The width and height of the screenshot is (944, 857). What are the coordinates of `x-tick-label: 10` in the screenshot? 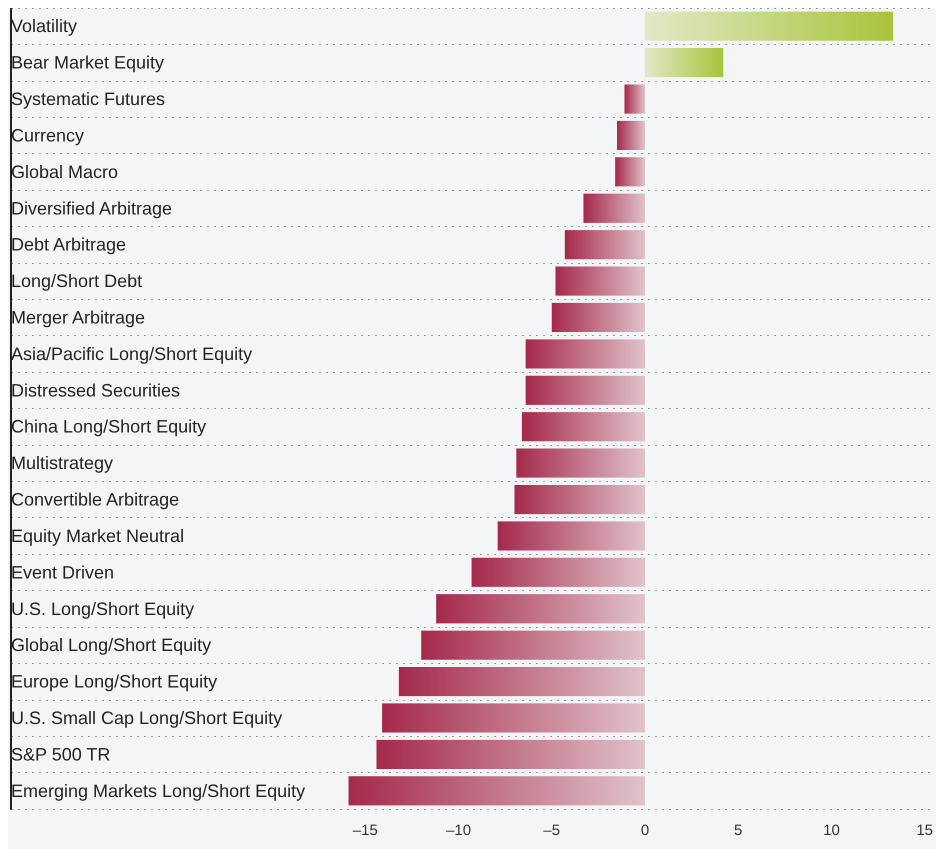 It's located at (831, 830).